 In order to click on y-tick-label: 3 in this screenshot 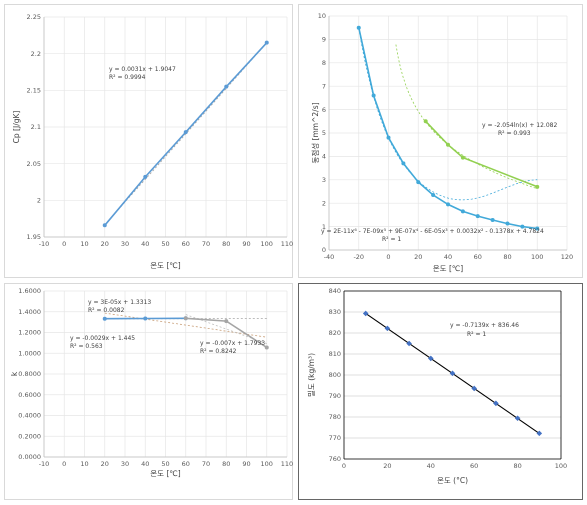, I will do `click(324, 180)`.